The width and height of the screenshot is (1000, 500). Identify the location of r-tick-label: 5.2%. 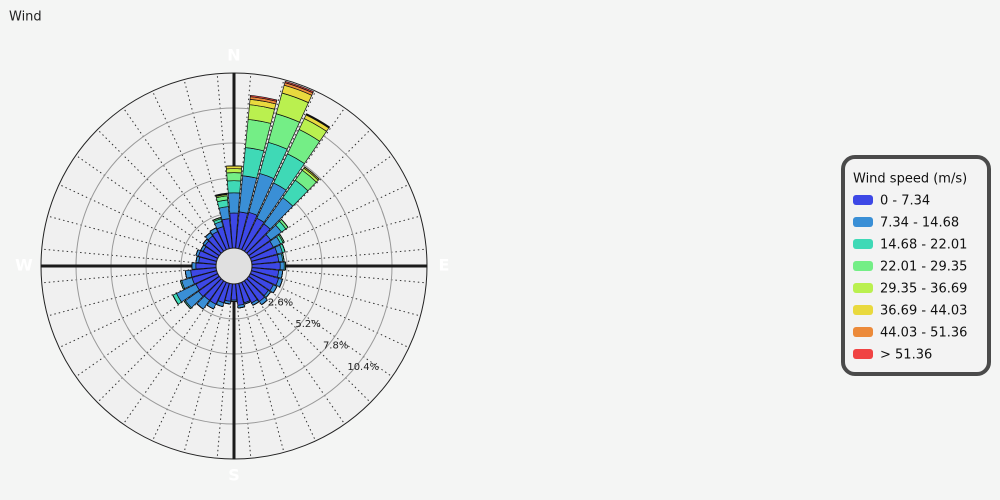
(307, 324).